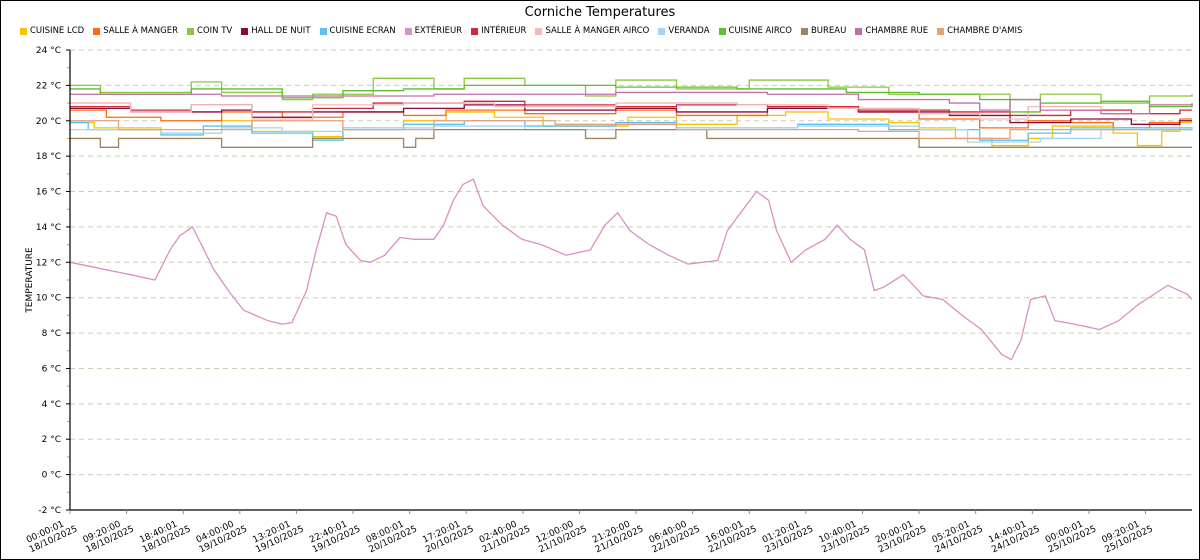 The width and height of the screenshot is (1200, 560). I want to click on legend-item: CHAMBRE D'AMIS, so click(979, 31).